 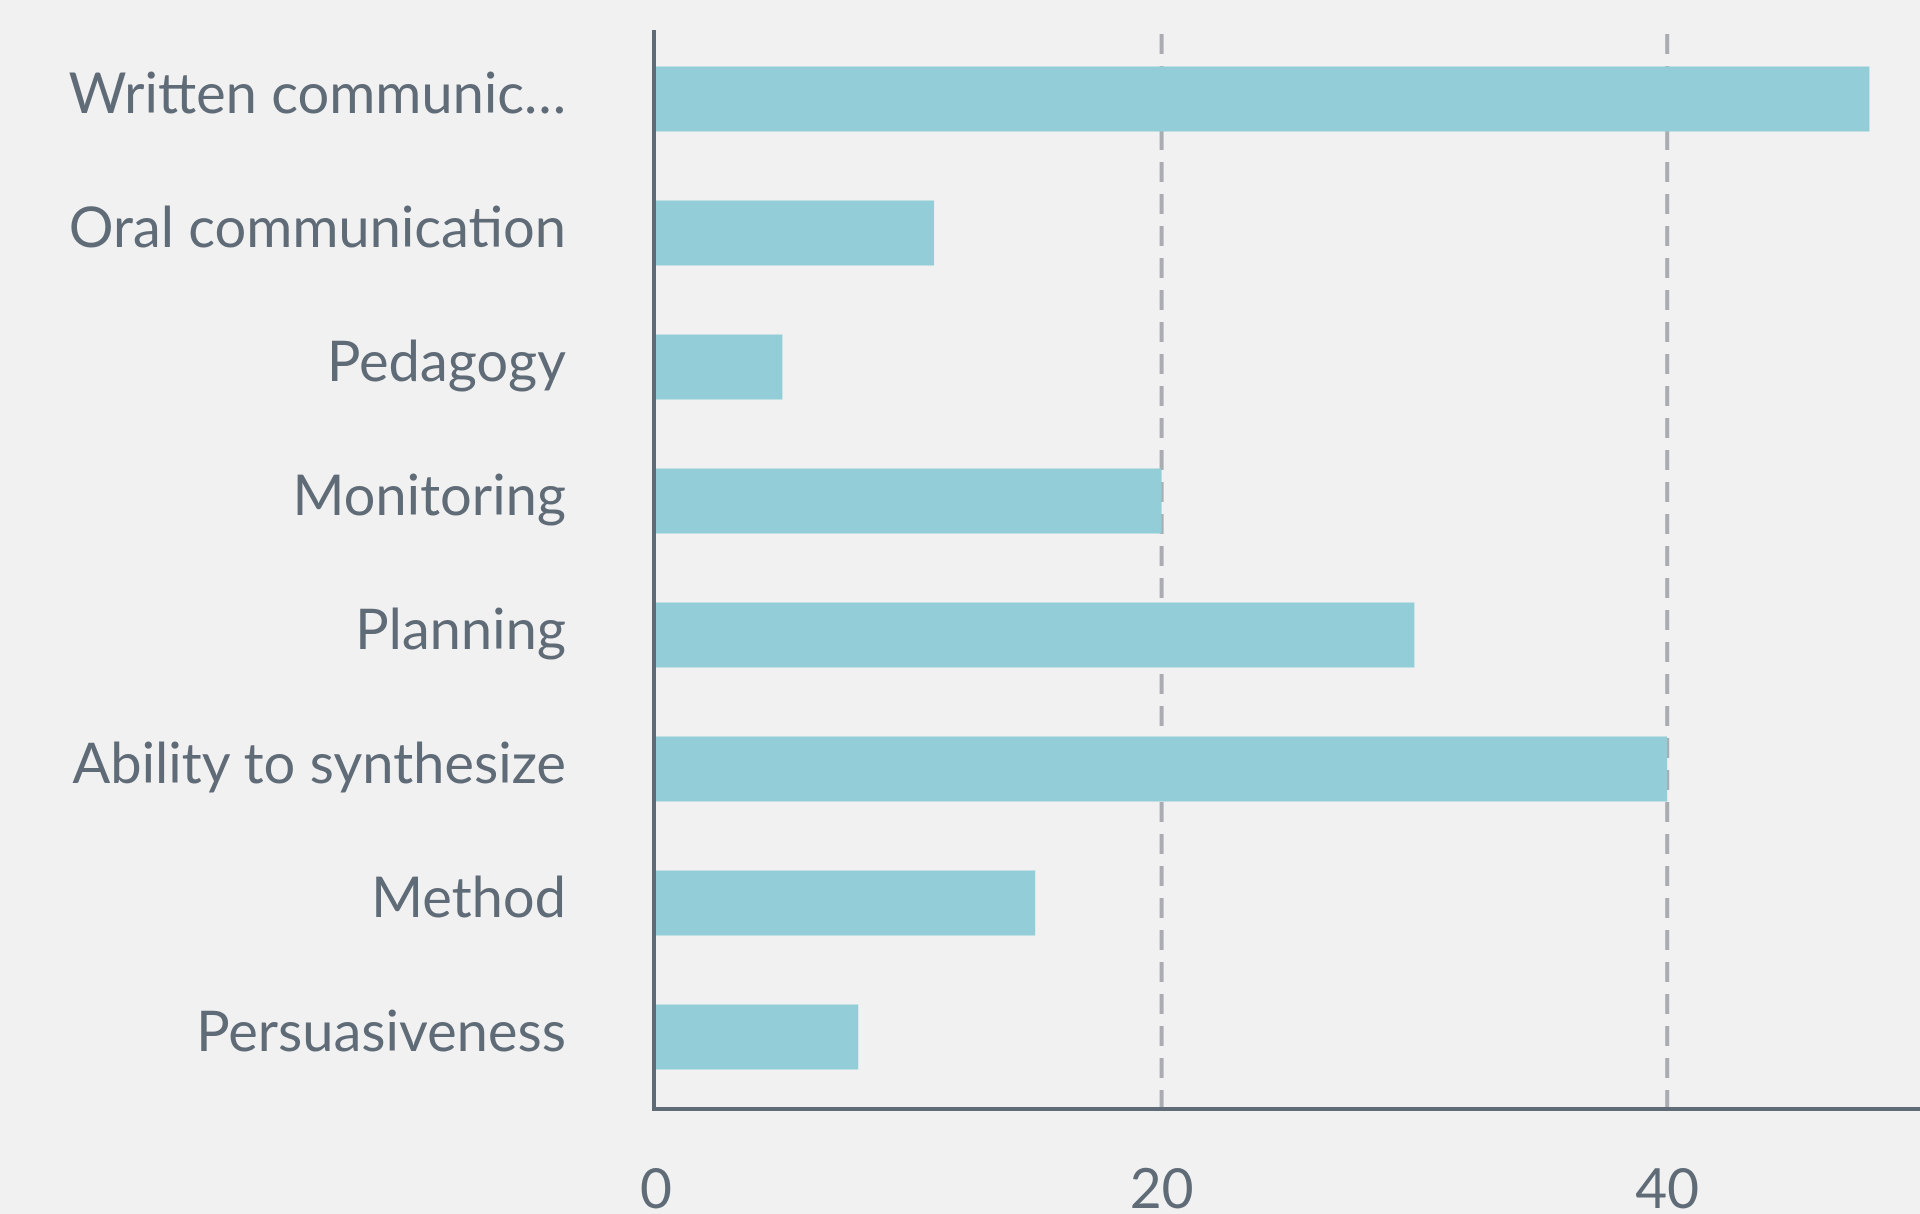 What do you see at coordinates (381, 1029) in the screenshot?
I see `y-tick-label: Persuasiveness` at bounding box center [381, 1029].